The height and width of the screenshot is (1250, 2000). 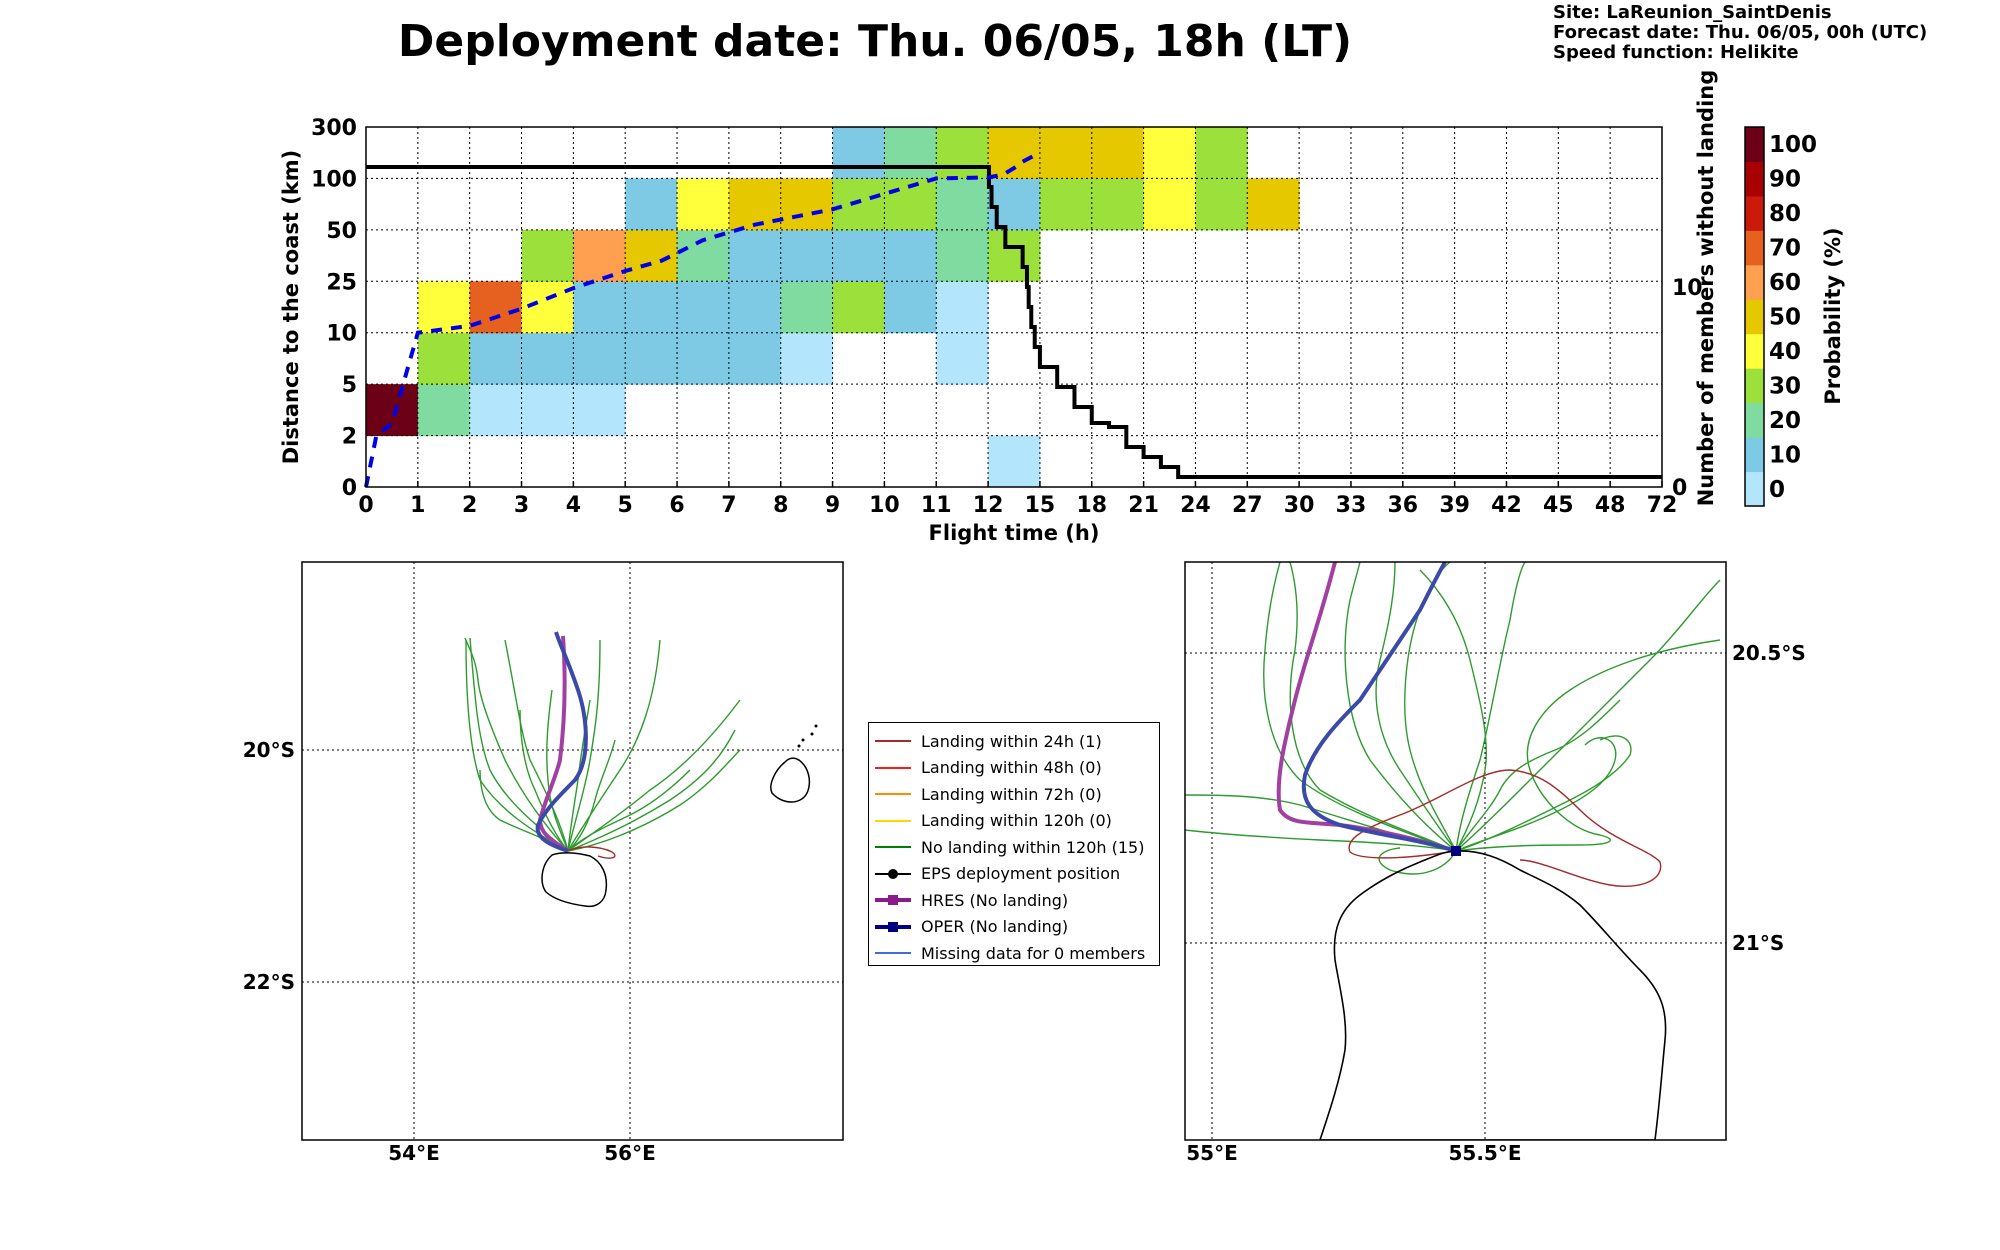 What do you see at coordinates (884, 505) in the screenshot?
I see `x-tick-label: 10` at bounding box center [884, 505].